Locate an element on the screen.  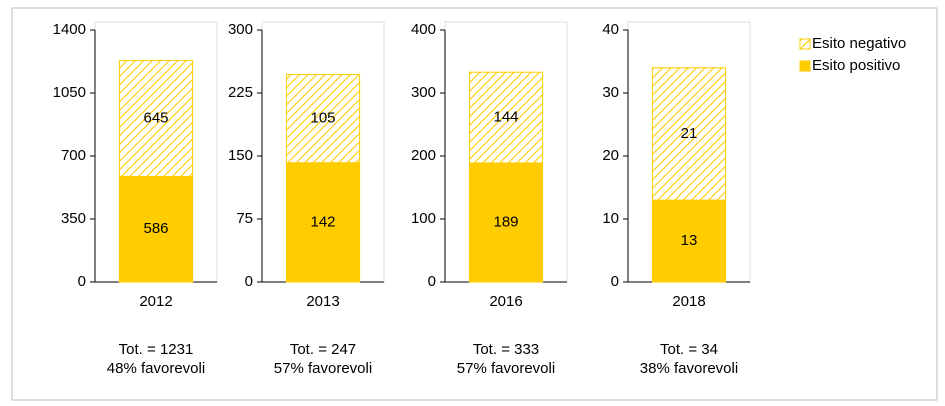
annotation: Tot. = 247 is located at coordinates (323, 349).